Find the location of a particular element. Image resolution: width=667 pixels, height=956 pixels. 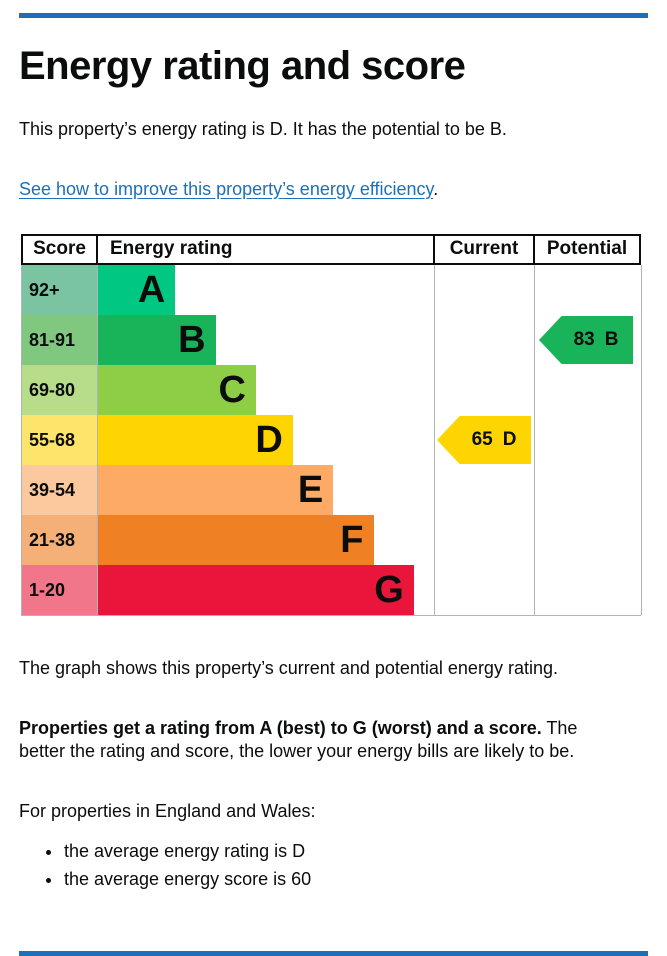

current-rating-score: 65 is located at coordinates (482, 439).